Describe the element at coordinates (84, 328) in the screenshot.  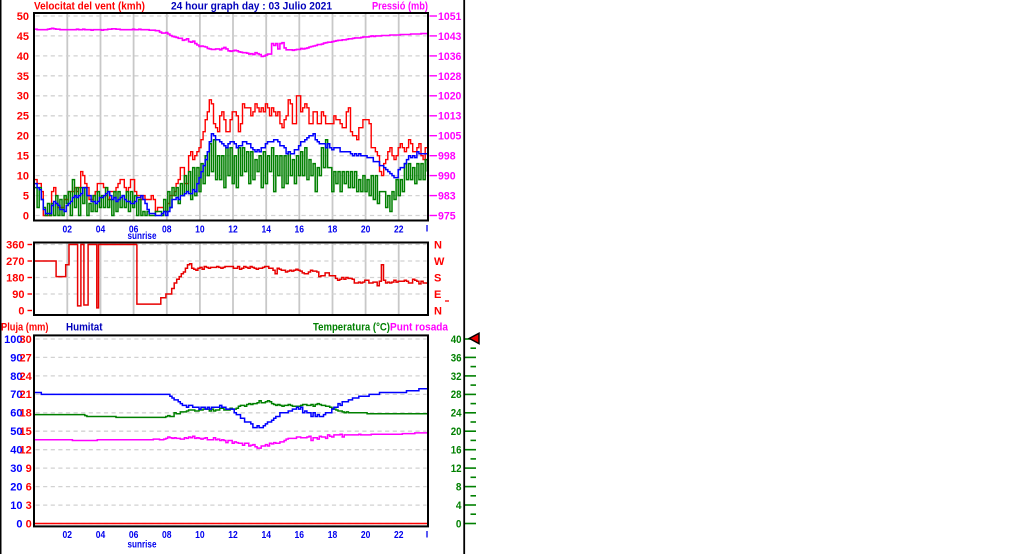
I see `svg-text: Humitat` at that location.